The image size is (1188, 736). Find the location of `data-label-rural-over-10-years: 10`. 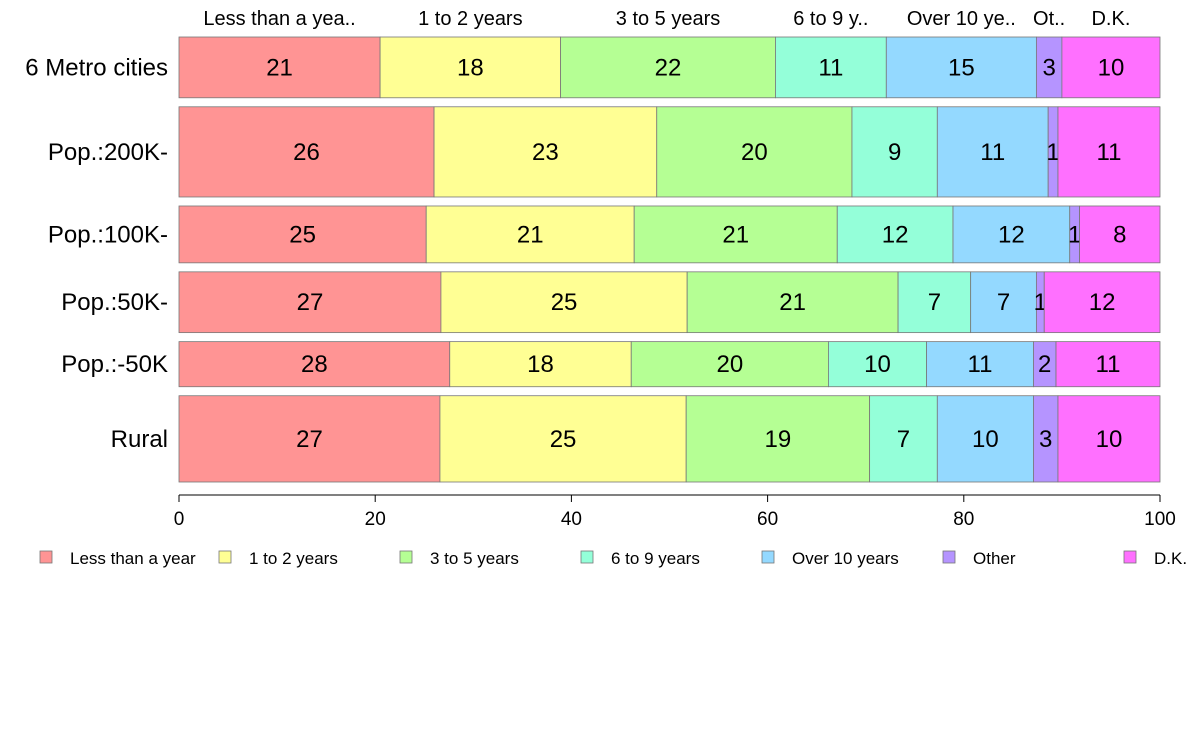

data-label-rural-over-10-years: 10 is located at coordinates (985, 439).